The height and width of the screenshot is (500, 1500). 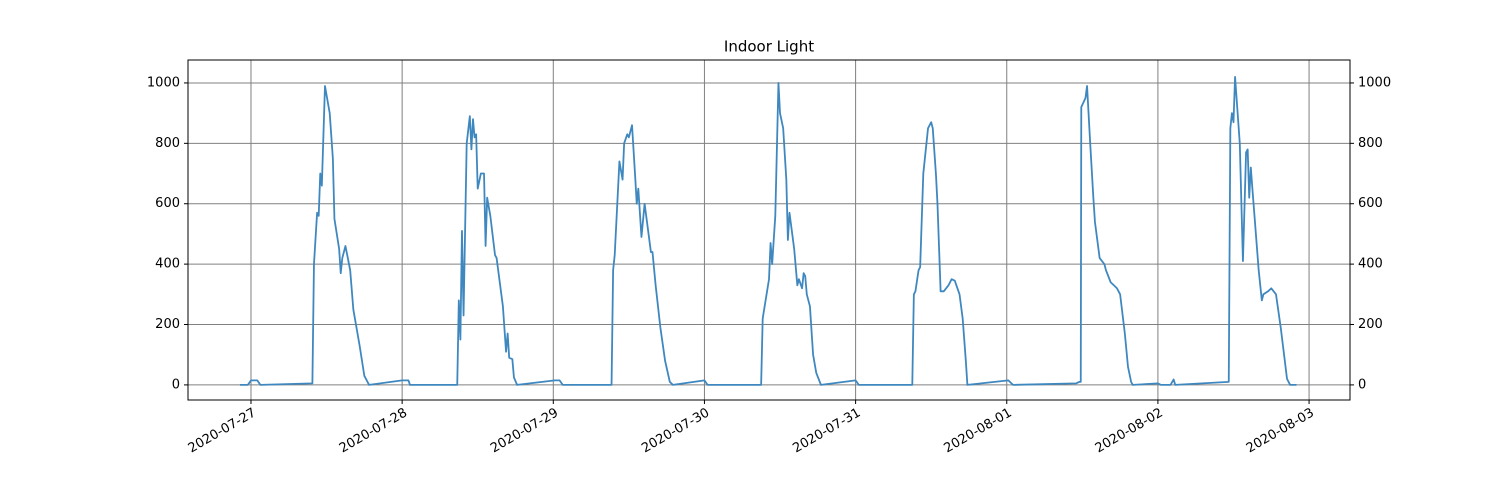 I want to click on y-tick-label: 600, so click(x=167, y=203).